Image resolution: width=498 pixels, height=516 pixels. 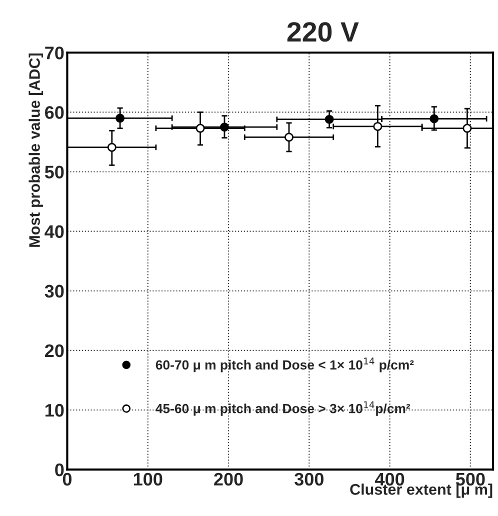 I want to click on x-tick-label: 200, so click(x=228, y=479).